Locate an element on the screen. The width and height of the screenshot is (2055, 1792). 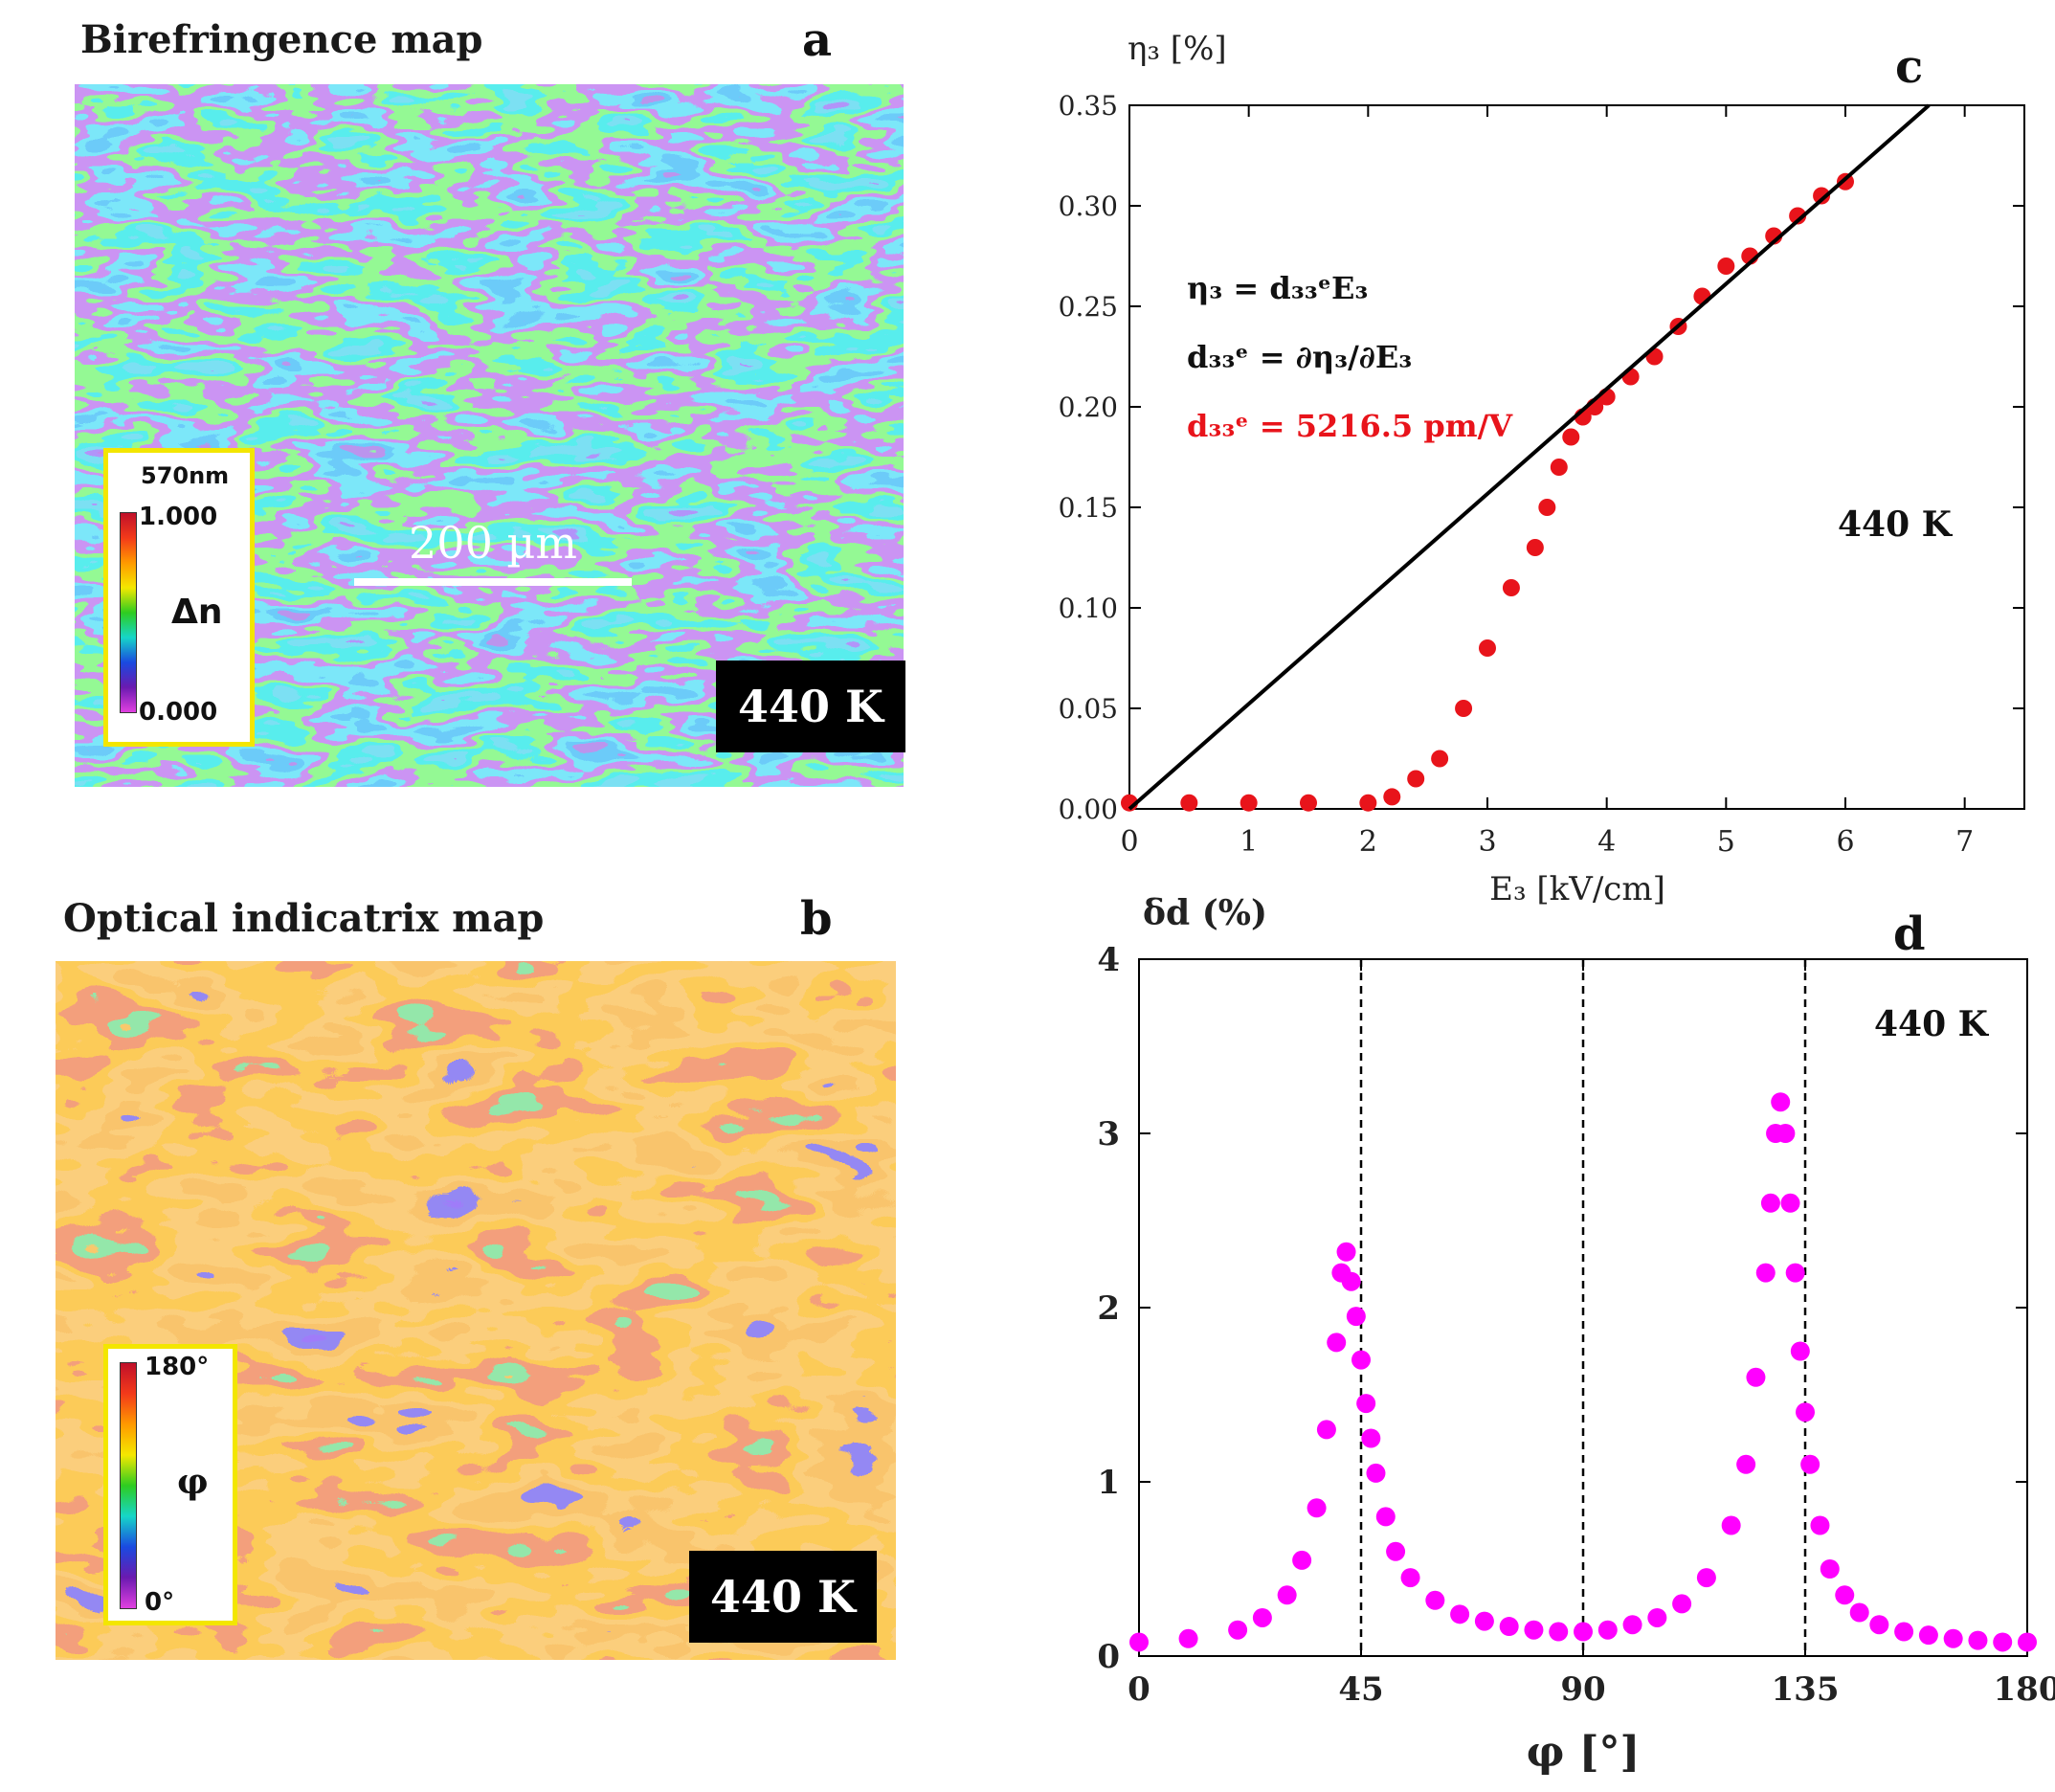
x-tick-label: 1 is located at coordinates (1249, 842).